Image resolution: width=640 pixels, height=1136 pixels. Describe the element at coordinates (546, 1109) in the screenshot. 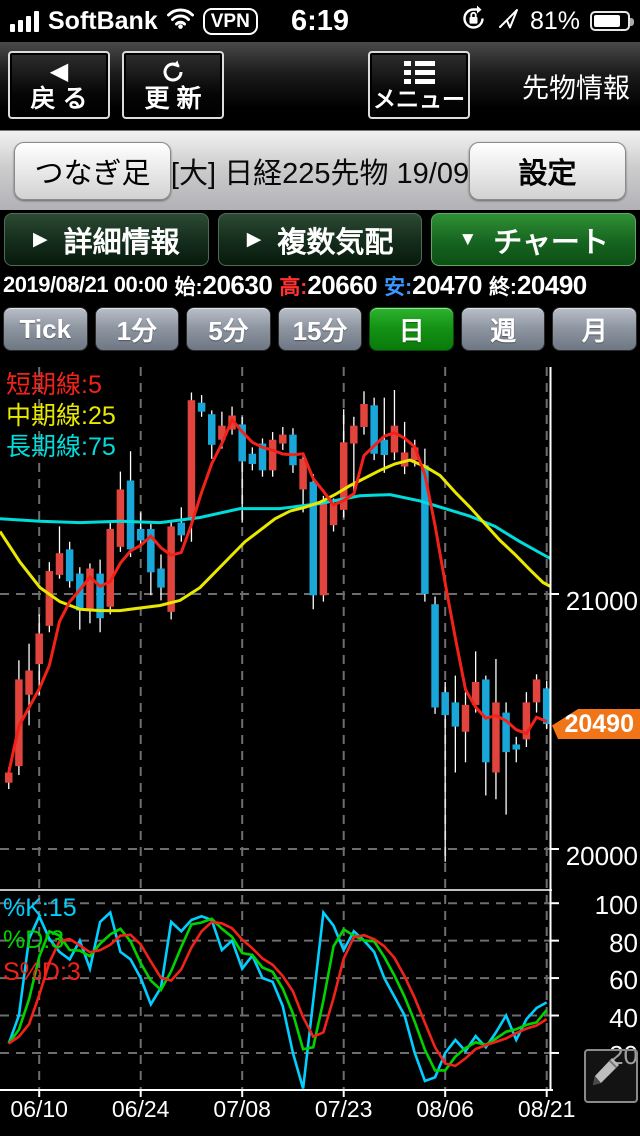

I see `x-axis-label: 08/21` at that location.